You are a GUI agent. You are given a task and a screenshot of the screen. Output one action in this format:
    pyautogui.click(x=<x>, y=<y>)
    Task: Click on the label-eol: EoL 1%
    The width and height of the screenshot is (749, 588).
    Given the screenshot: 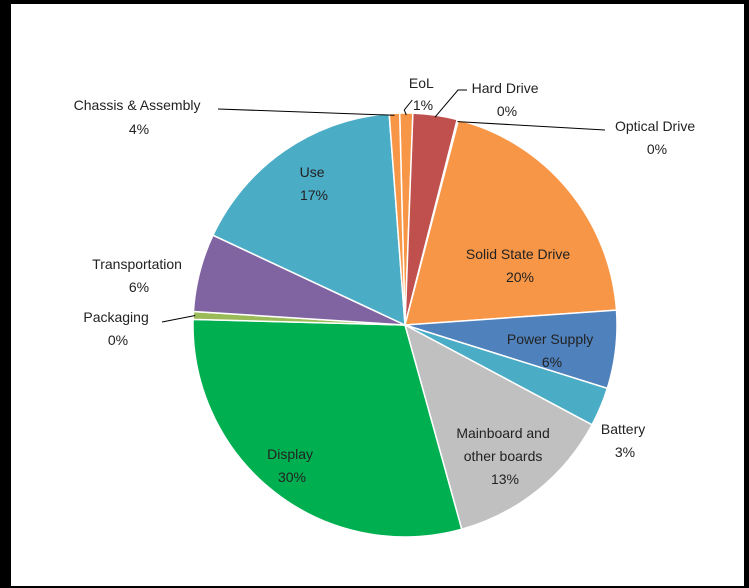 What is the action you would take?
    pyautogui.click(x=423, y=94)
    